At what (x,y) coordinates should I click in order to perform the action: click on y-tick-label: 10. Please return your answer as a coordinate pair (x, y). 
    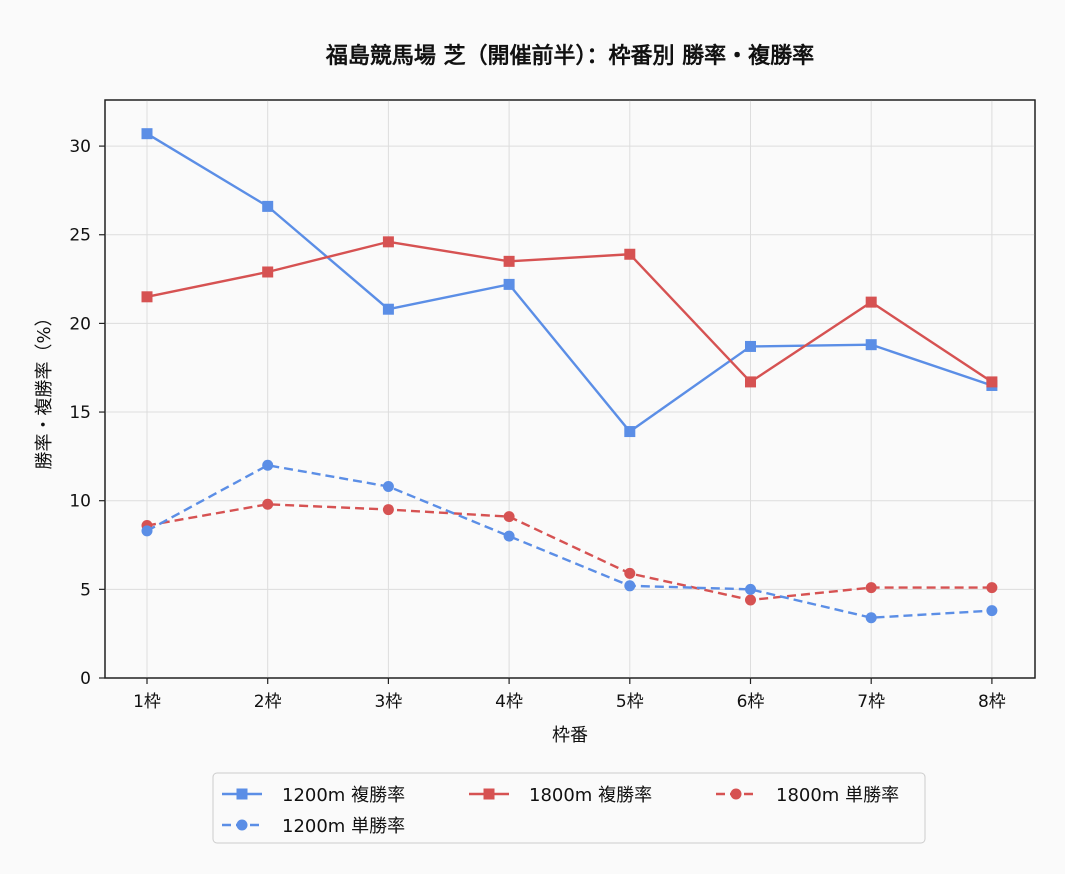
    Looking at the image, I should click on (80, 502).